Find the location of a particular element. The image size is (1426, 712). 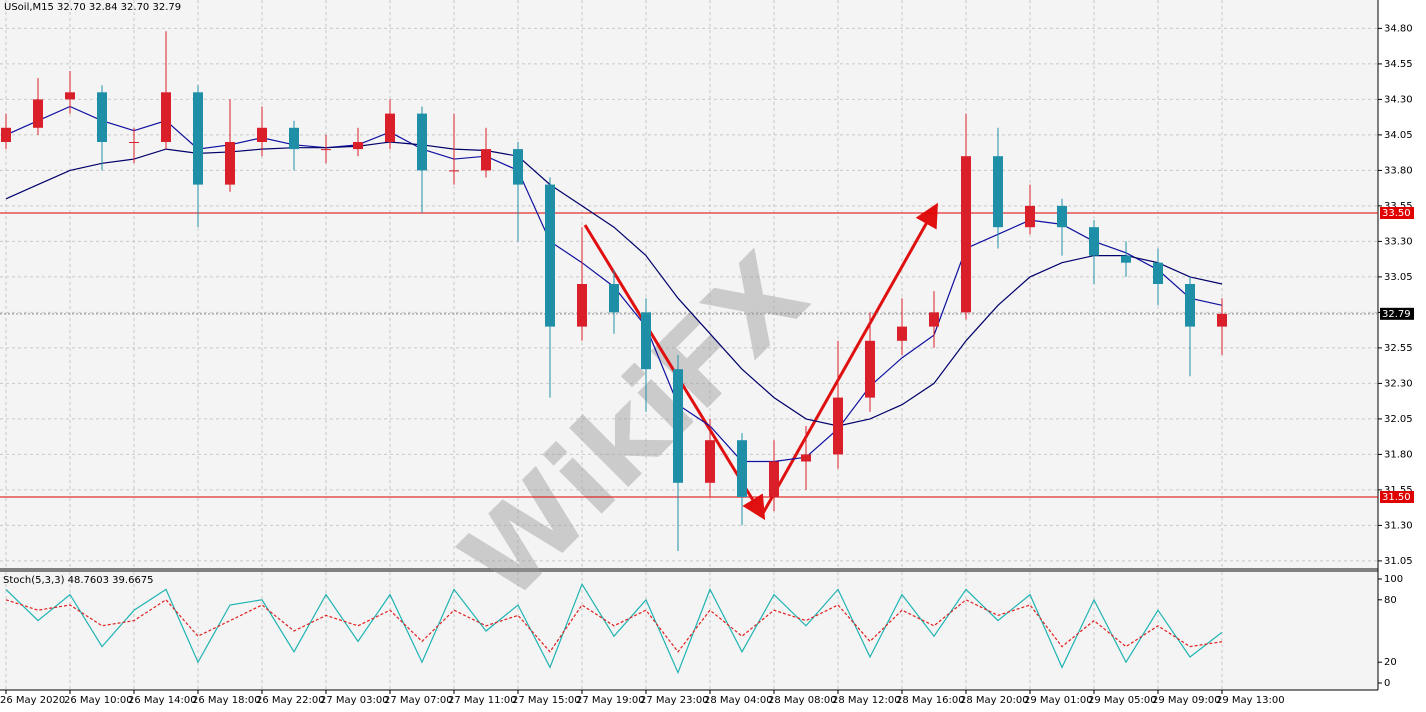

x-tick-label: 26 May 2020 is located at coordinates (32, 700).